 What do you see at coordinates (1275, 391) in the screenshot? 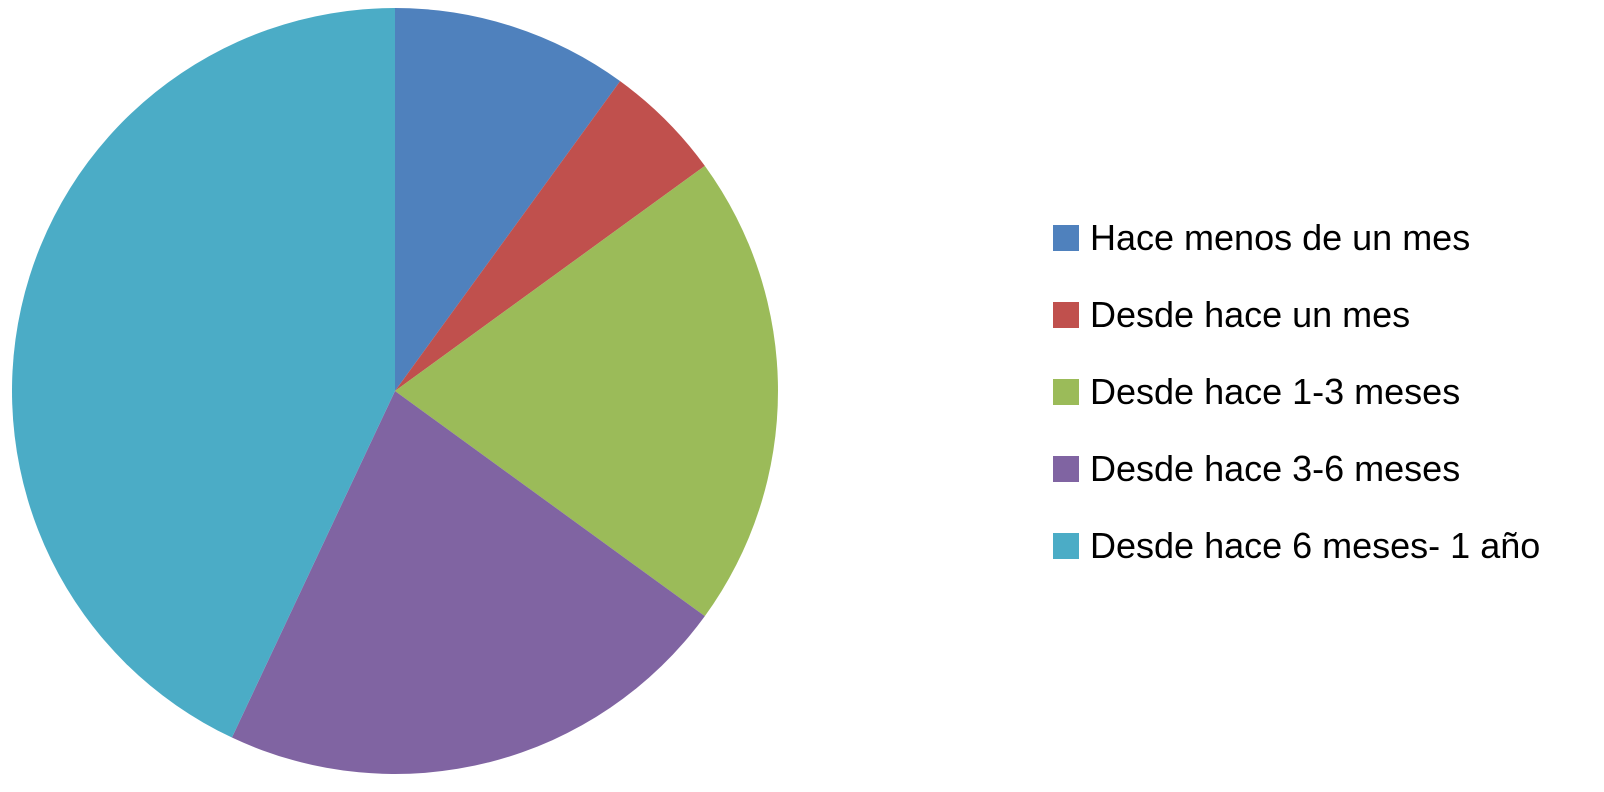
I see `legend-label-3: Desde hace 1-3 meses` at bounding box center [1275, 391].